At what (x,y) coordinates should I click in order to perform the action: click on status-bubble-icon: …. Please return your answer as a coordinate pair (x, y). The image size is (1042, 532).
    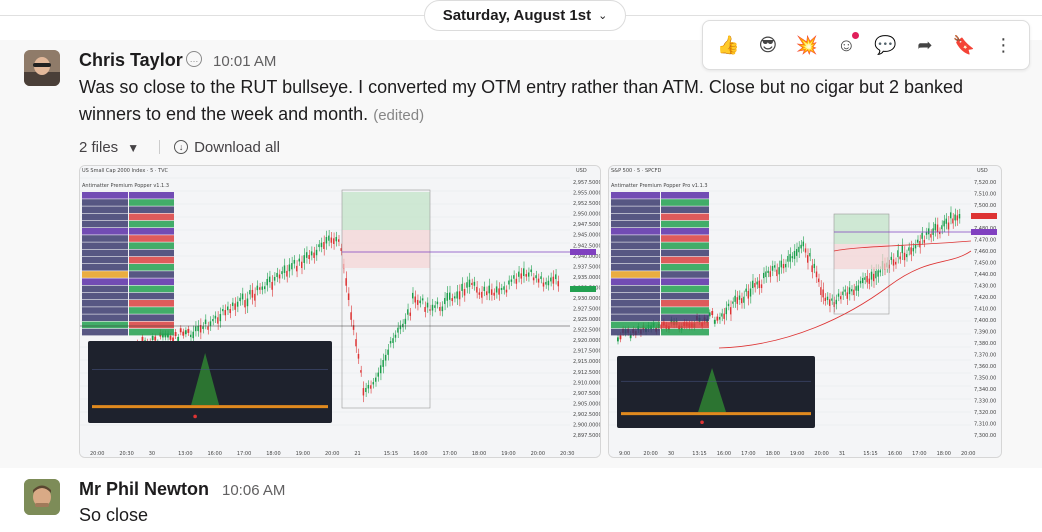
    Looking at the image, I should click on (194, 59).